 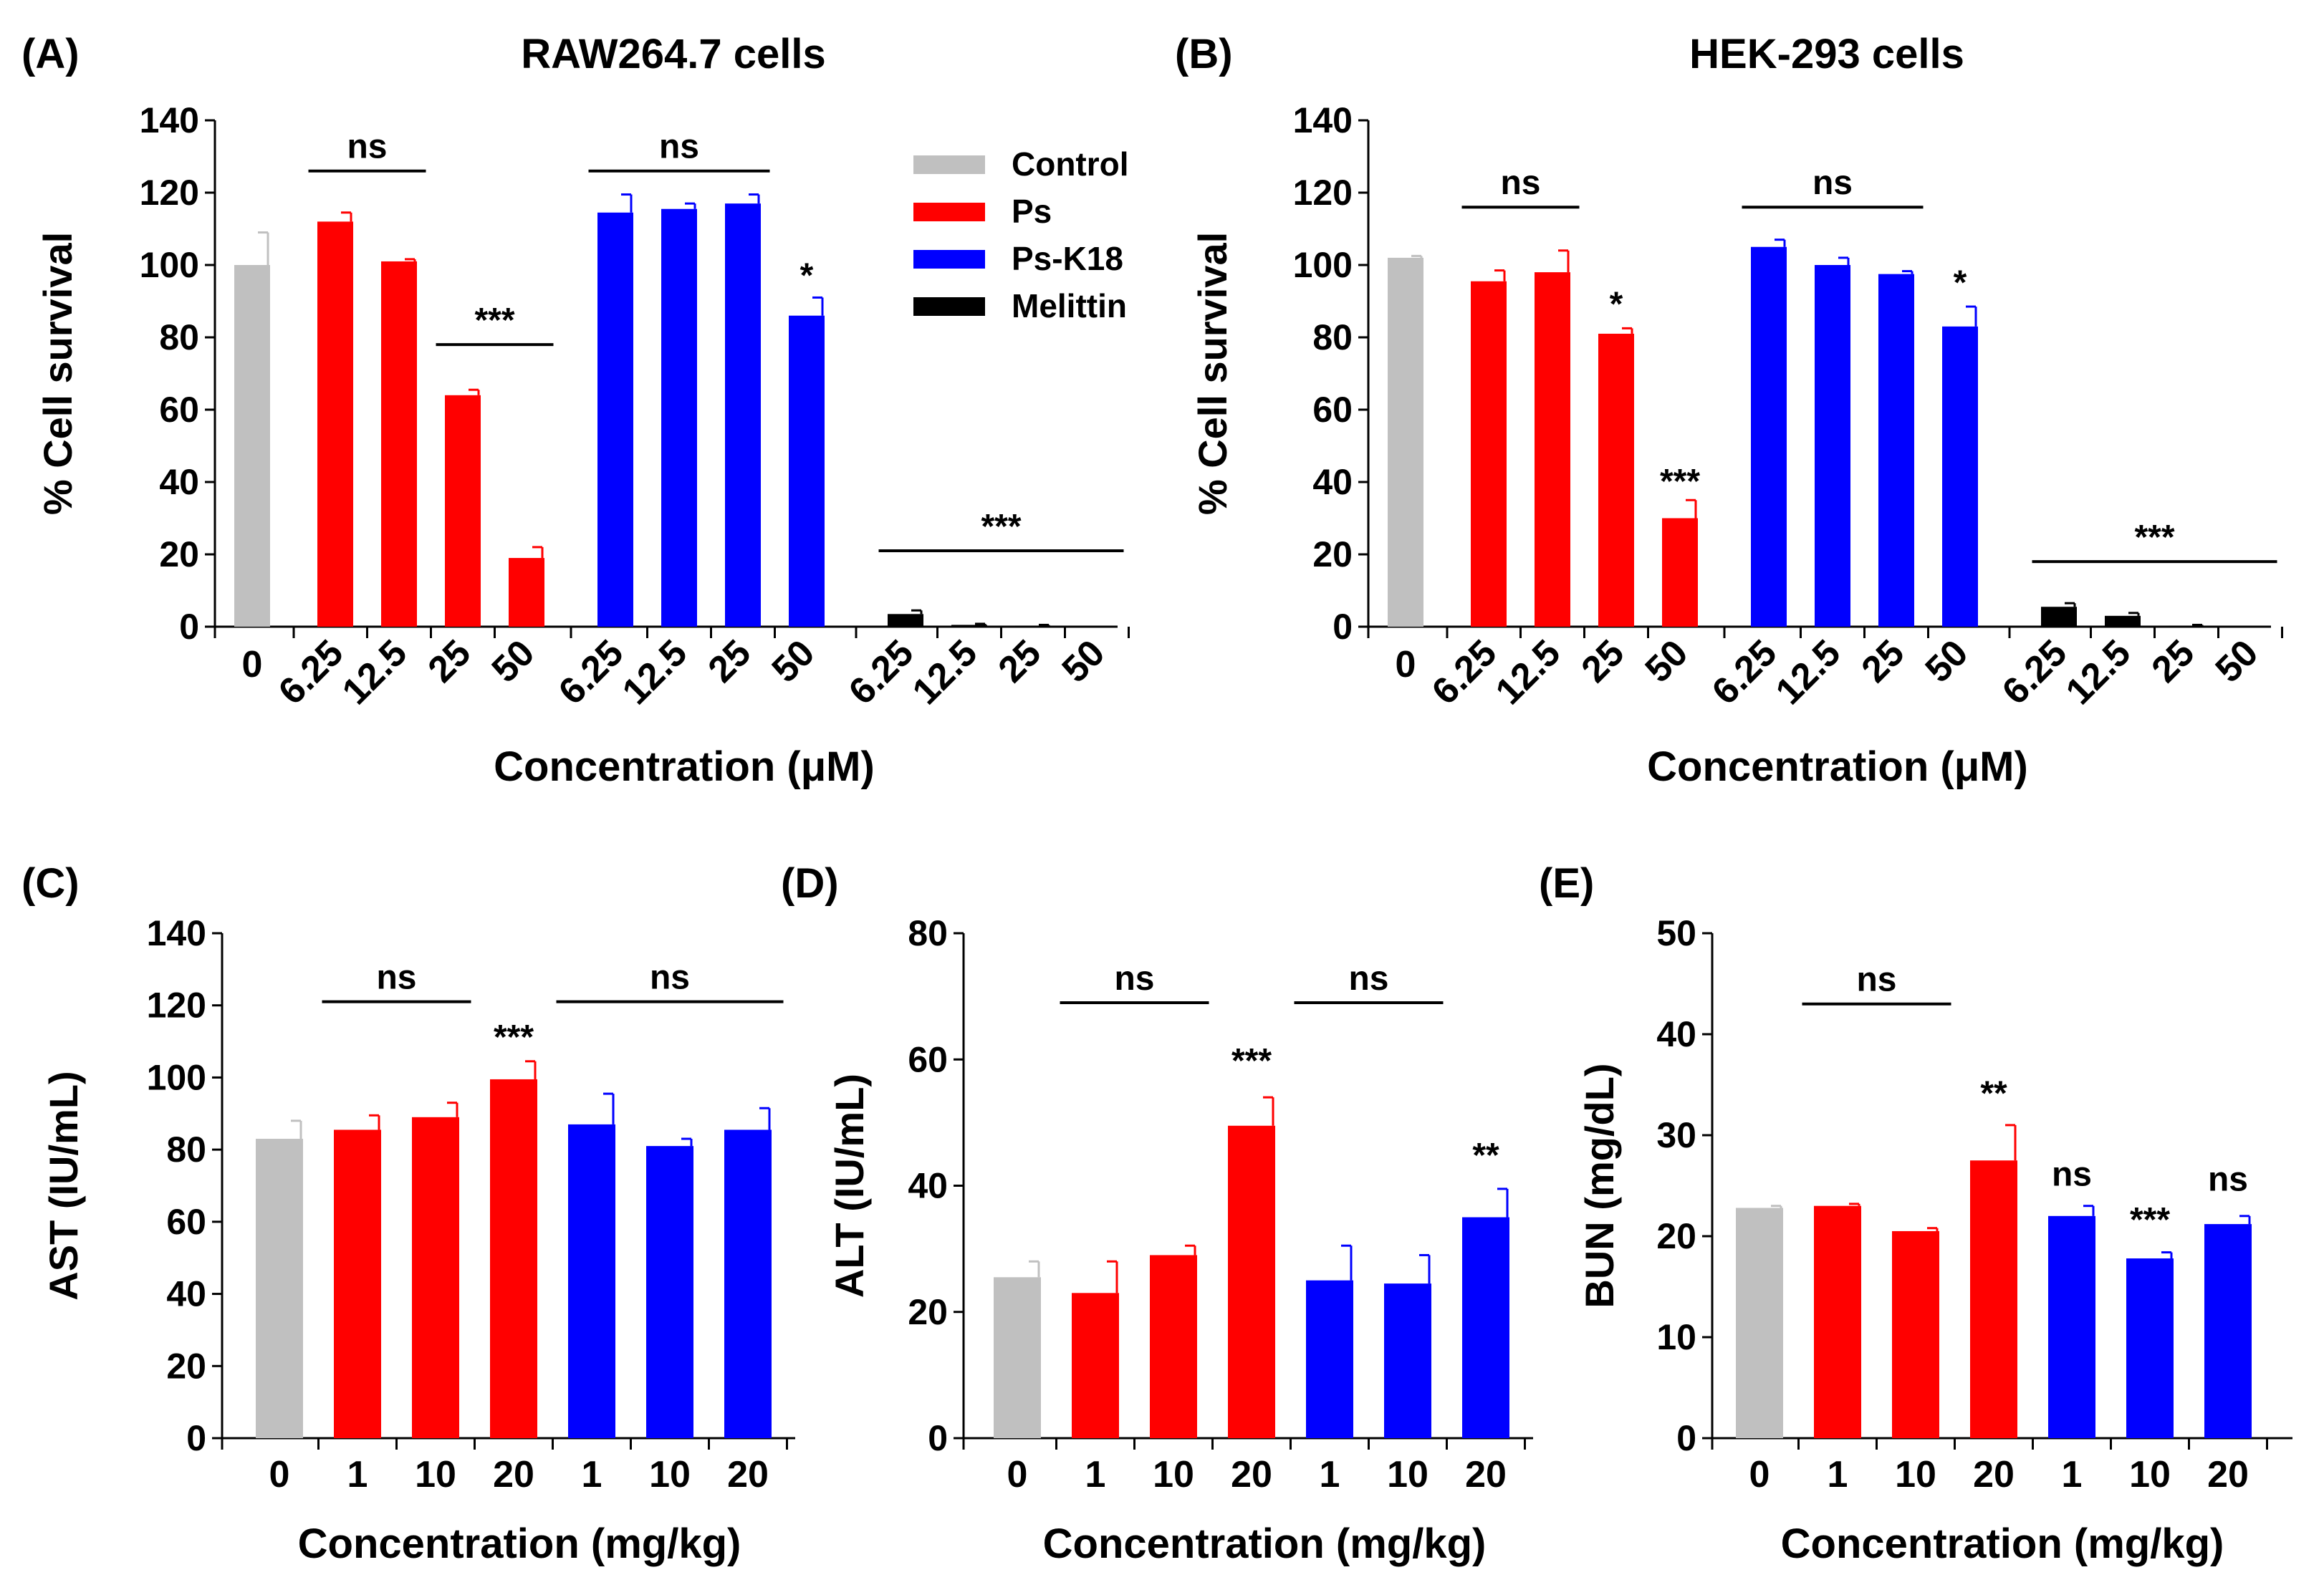 I want to click on y-tick-label: 120, so click(x=176, y=1006).